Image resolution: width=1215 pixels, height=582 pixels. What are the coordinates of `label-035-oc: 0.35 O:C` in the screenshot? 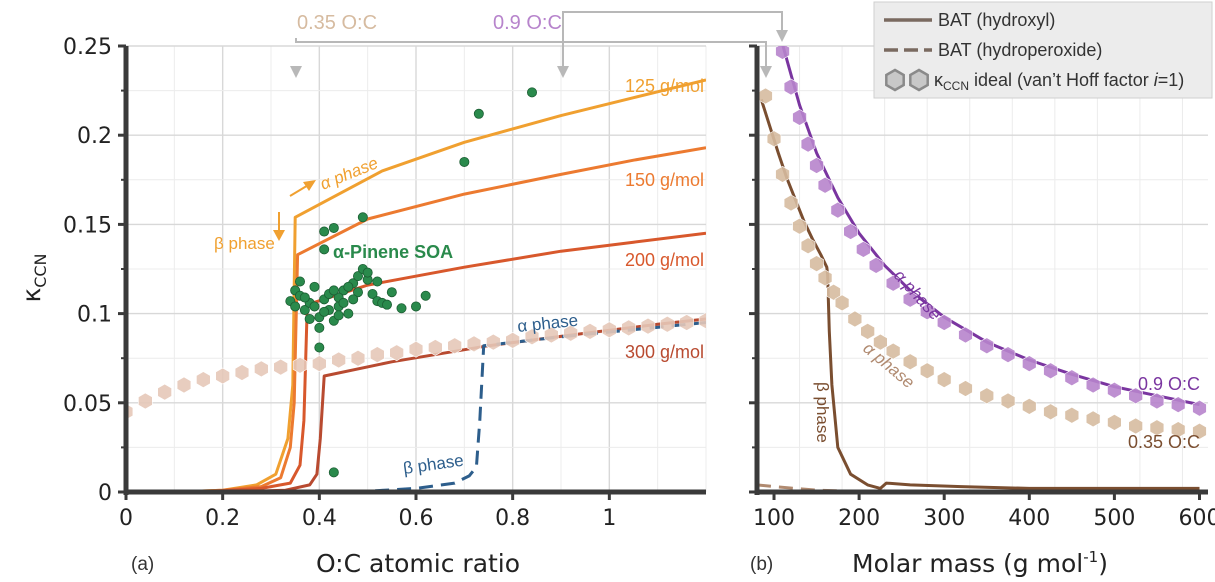 It's located at (1164, 442).